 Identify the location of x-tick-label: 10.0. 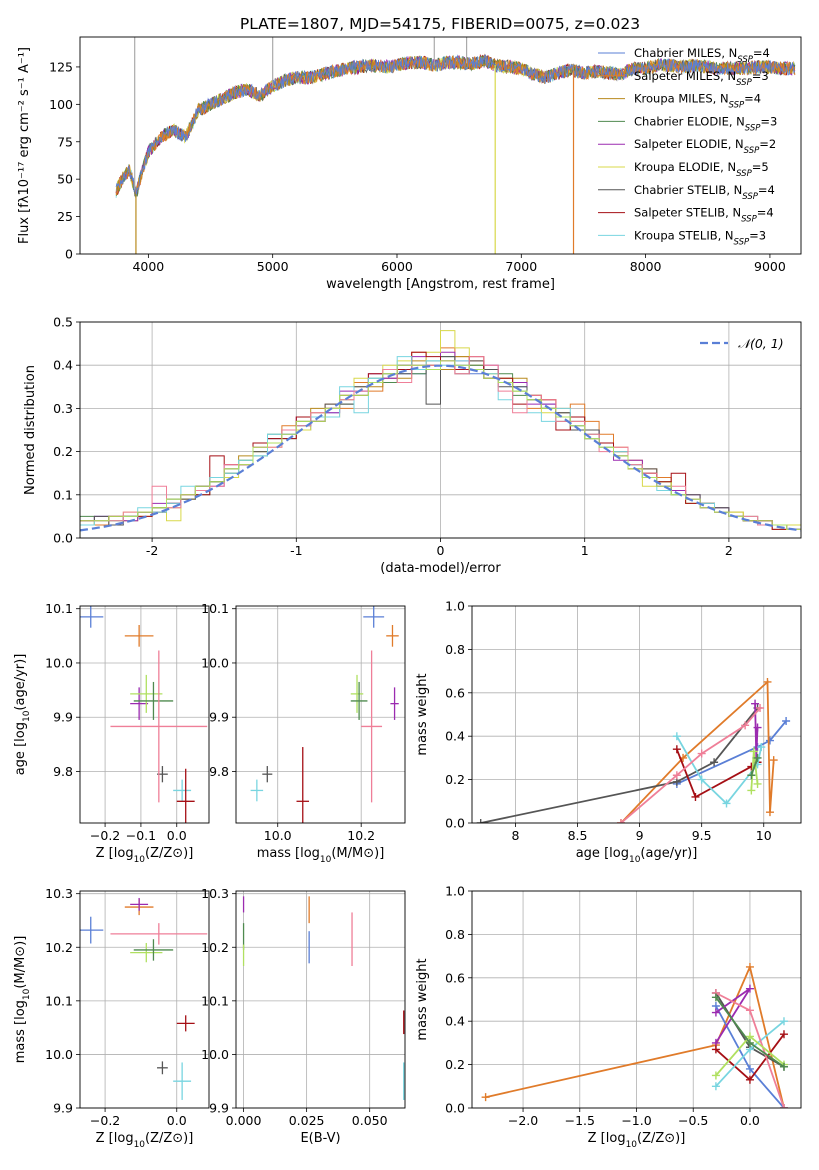
(278, 835).